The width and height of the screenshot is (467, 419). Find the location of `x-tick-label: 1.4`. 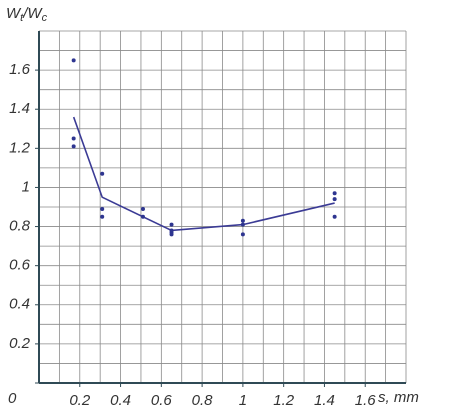

x-tick-label: 1.4 is located at coordinates (324, 400).